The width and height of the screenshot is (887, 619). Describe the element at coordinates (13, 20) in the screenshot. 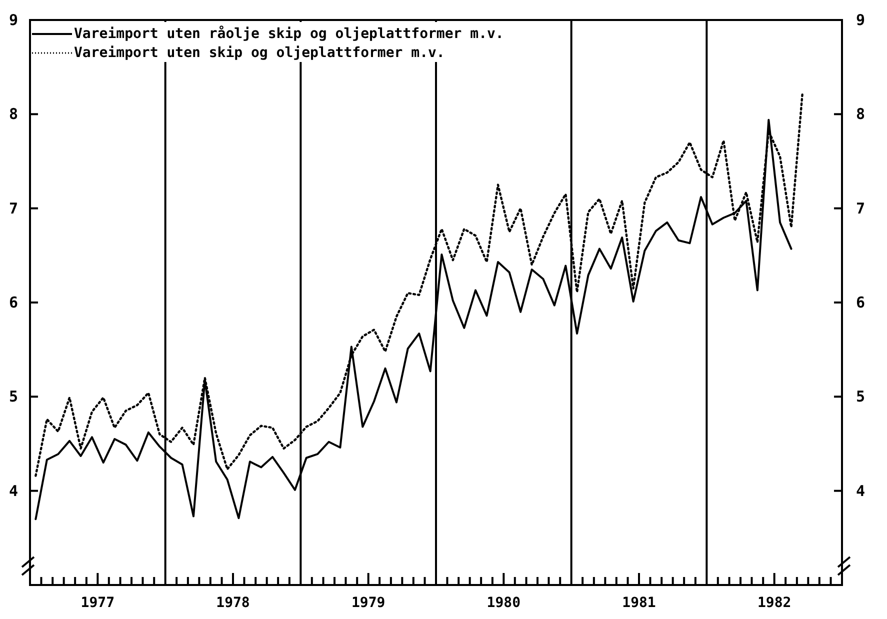

I see `y-tick-label: 9` at that location.